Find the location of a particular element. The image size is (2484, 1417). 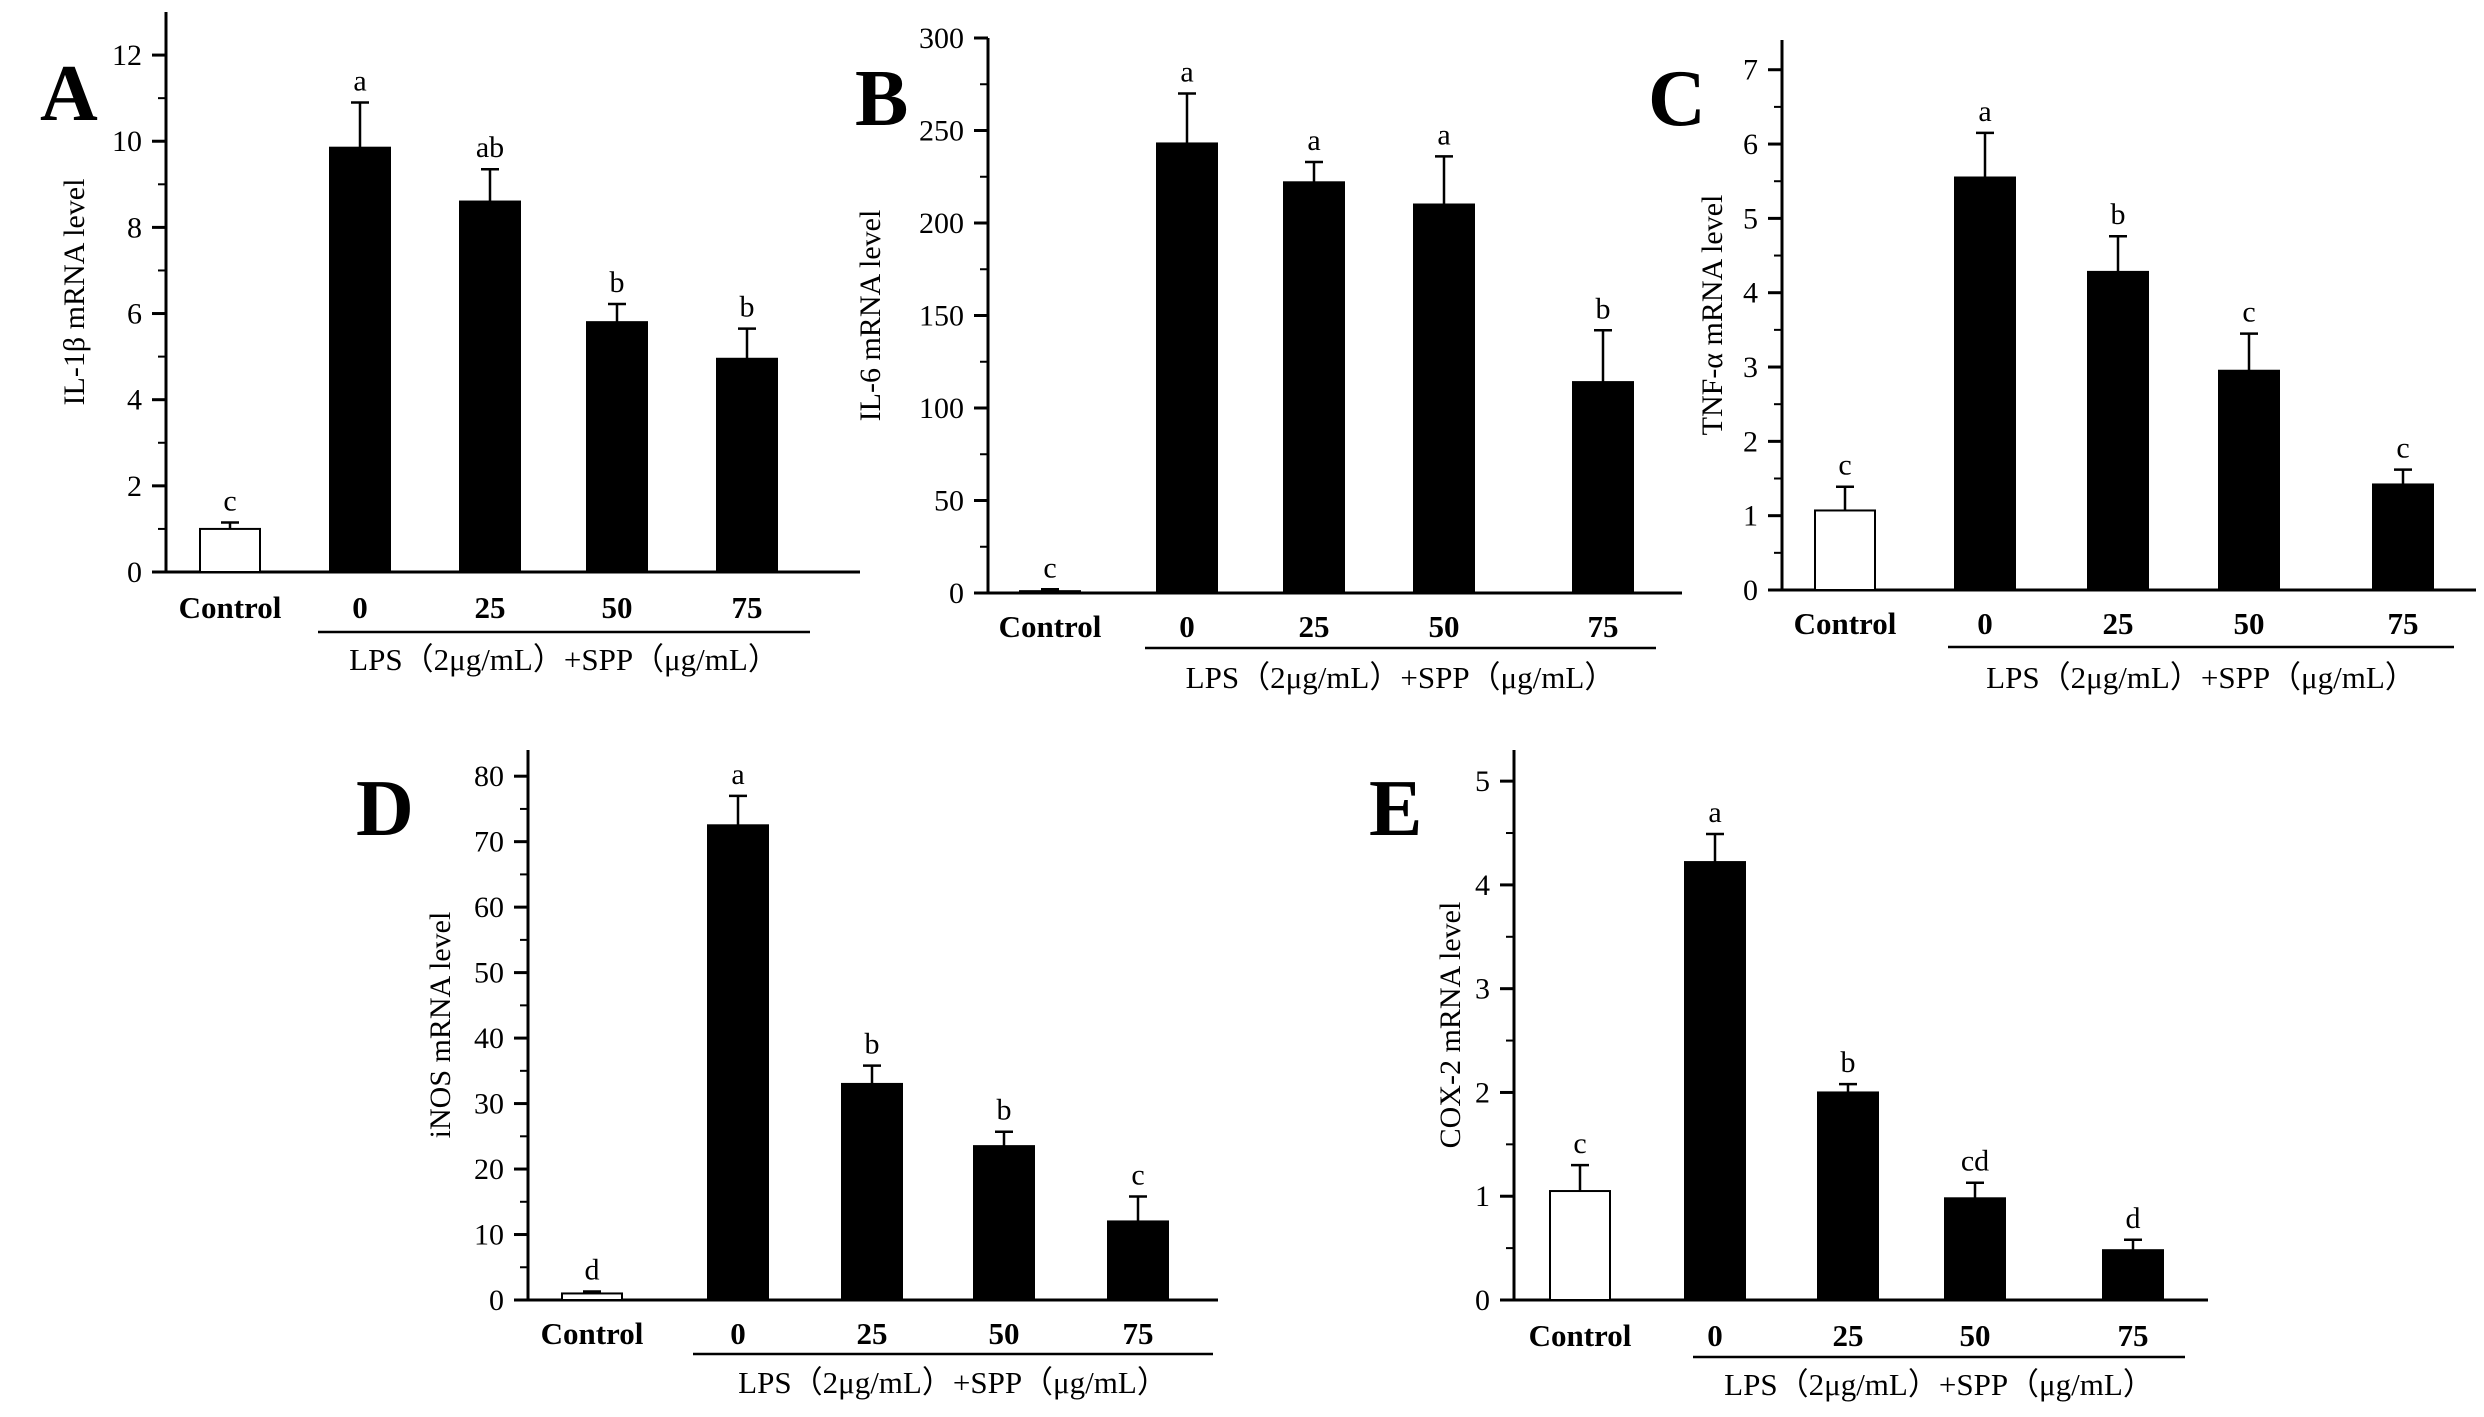

y-tick-label: 40 is located at coordinates (489, 1038).